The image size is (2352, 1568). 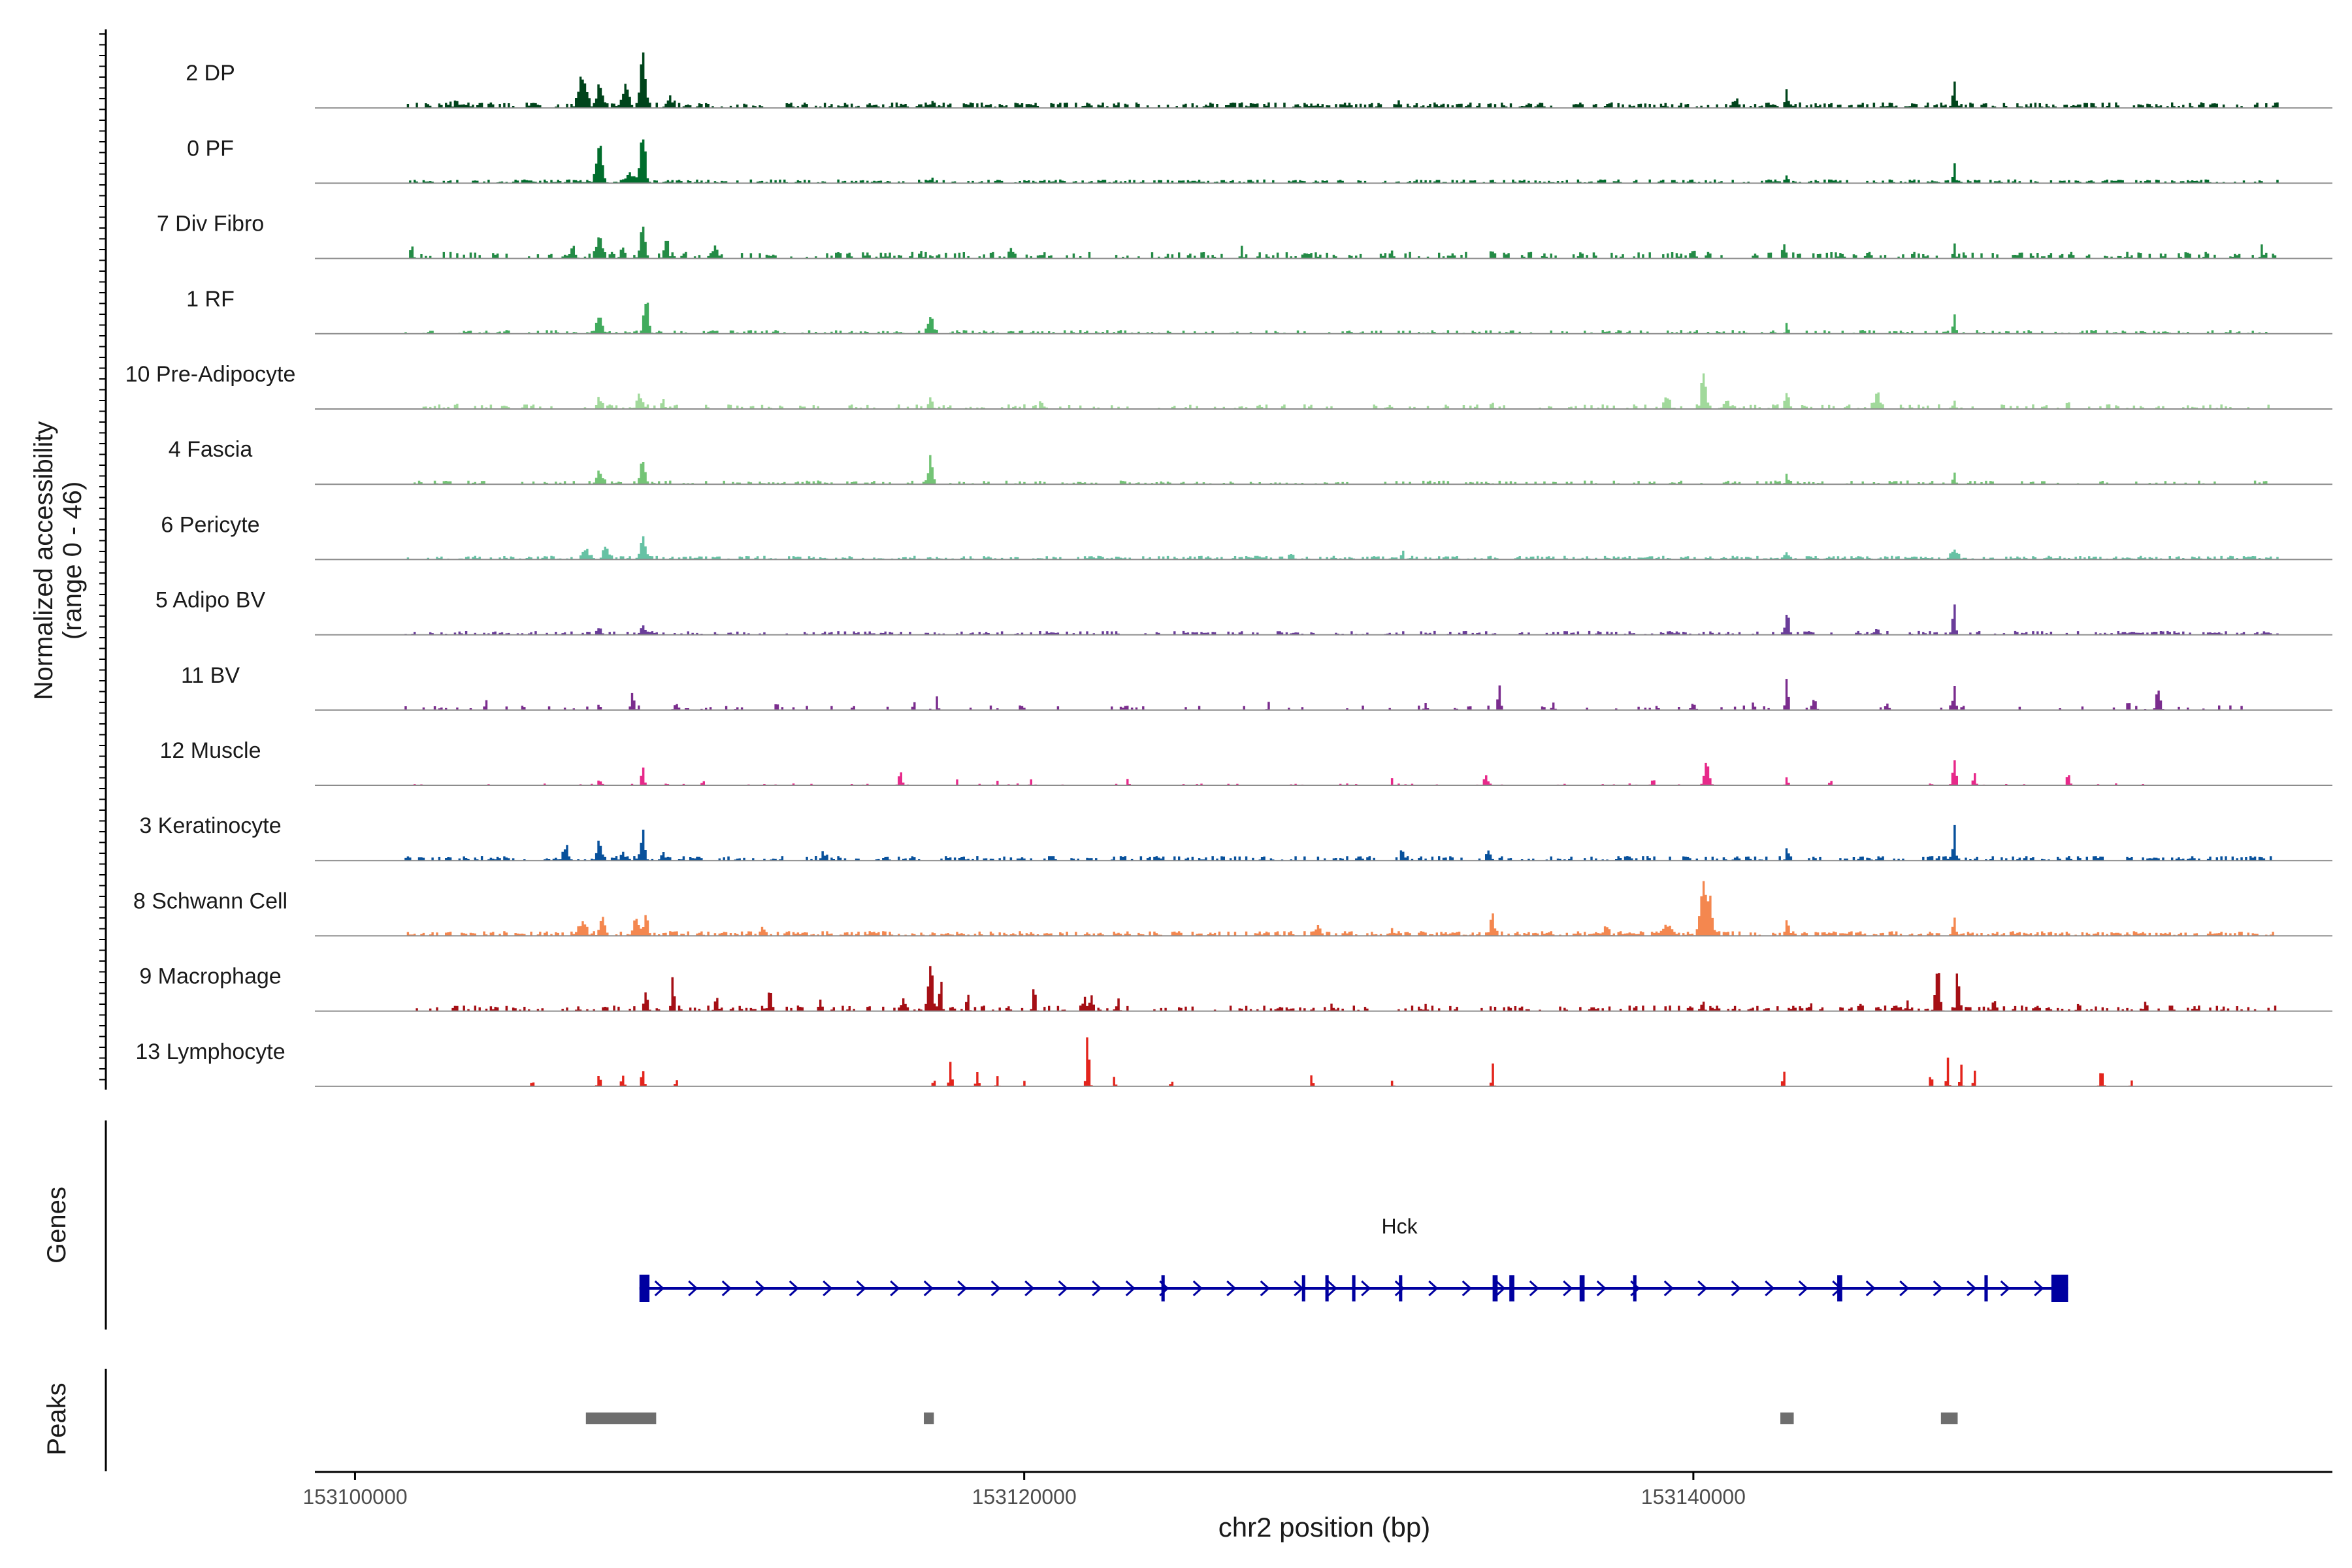 What do you see at coordinates (210, 750) in the screenshot?
I see `track-label: 12 Muscle` at bounding box center [210, 750].